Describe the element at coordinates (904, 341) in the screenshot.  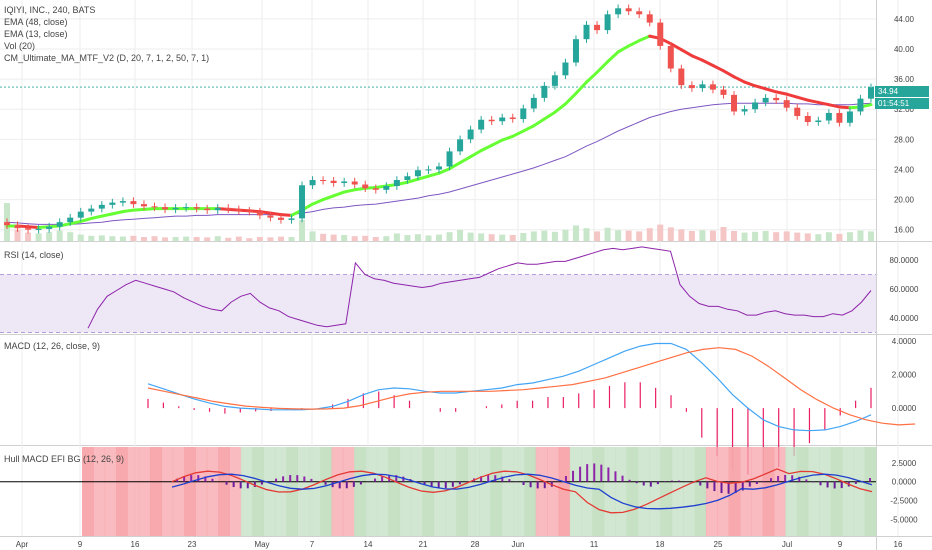
I see `macd-tick-label: 4.0000` at that location.